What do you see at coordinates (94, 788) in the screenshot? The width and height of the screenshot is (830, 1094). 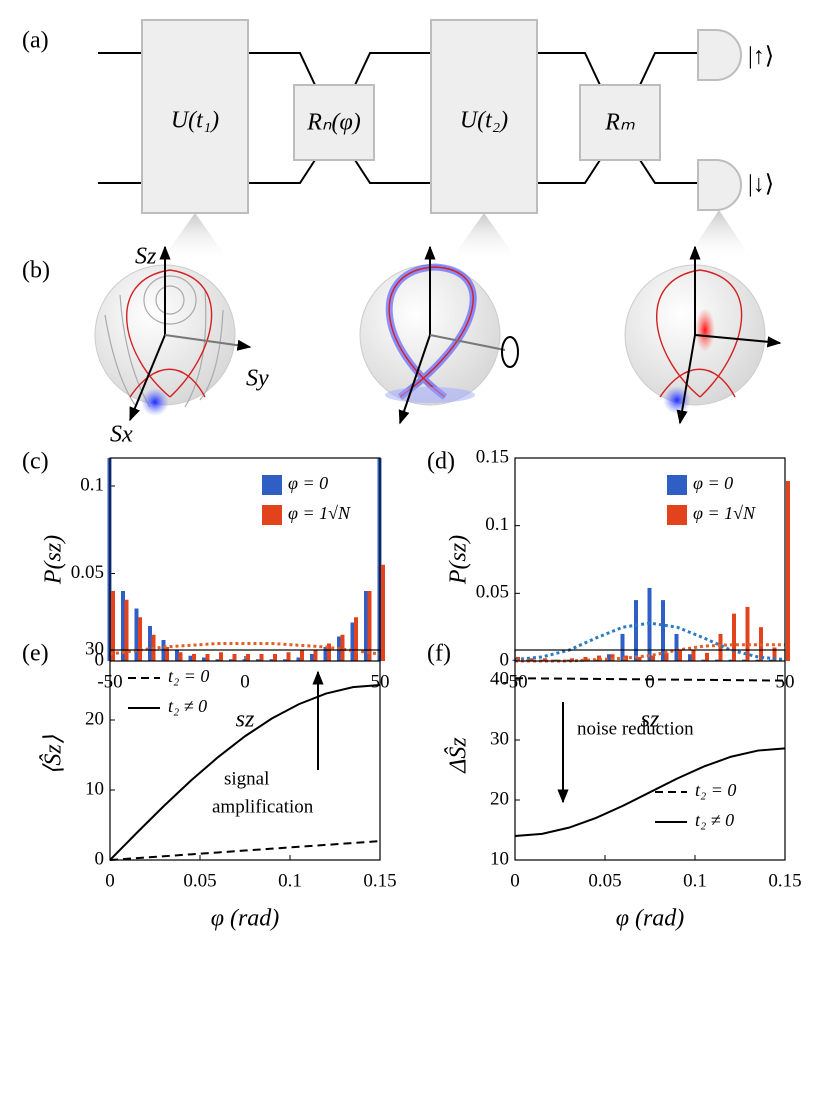 I see `y-tick-label: 10` at bounding box center [94, 788].